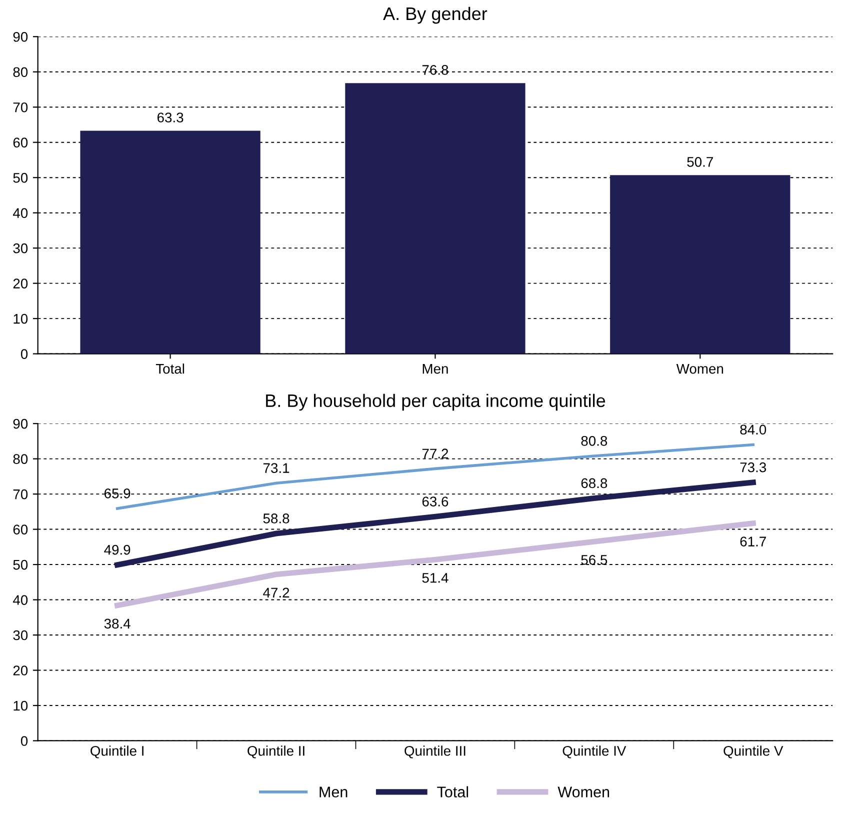 The width and height of the screenshot is (841, 814). I want to click on data-label: 65.9, so click(117, 493).